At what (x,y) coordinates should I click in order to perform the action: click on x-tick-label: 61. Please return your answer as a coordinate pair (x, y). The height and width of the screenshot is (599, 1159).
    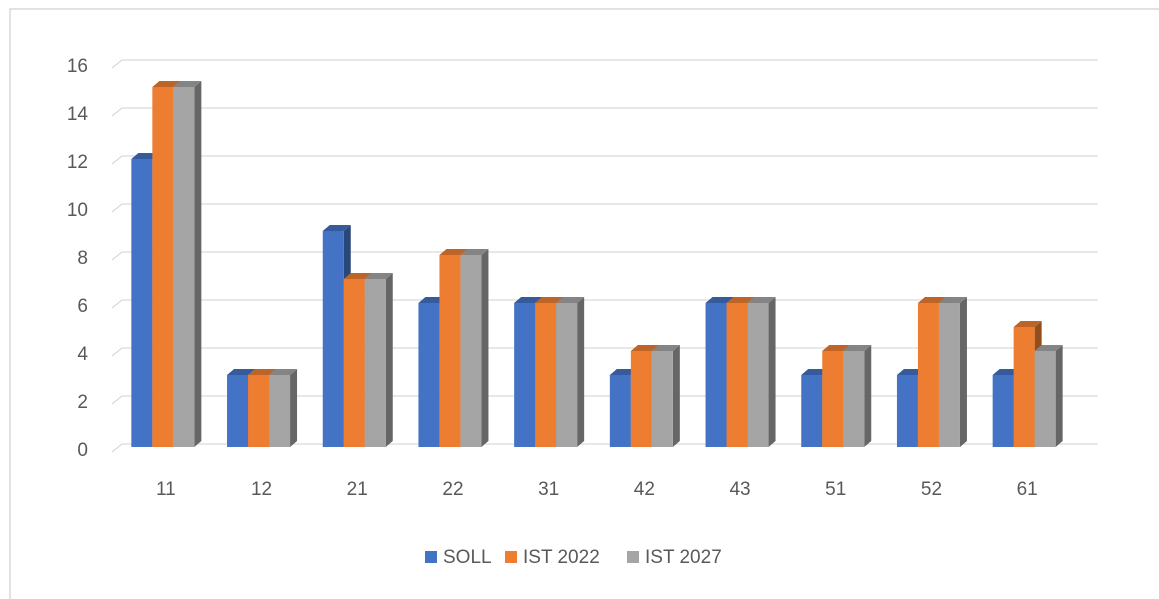
    Looking at the image, I should click on (1027, 489).